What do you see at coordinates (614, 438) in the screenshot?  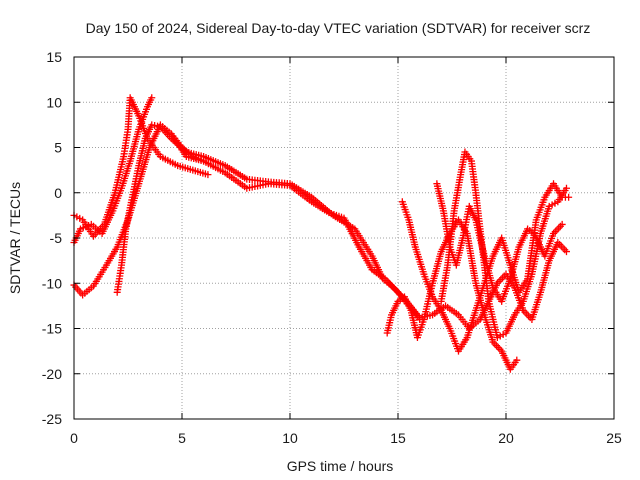 I see `x-tick-label: 25` at bounding box center [614, 438].